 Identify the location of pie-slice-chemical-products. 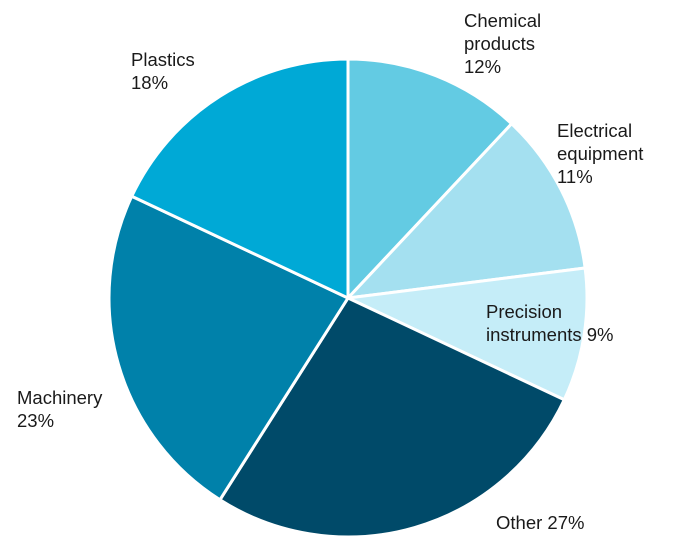
(430, 178).